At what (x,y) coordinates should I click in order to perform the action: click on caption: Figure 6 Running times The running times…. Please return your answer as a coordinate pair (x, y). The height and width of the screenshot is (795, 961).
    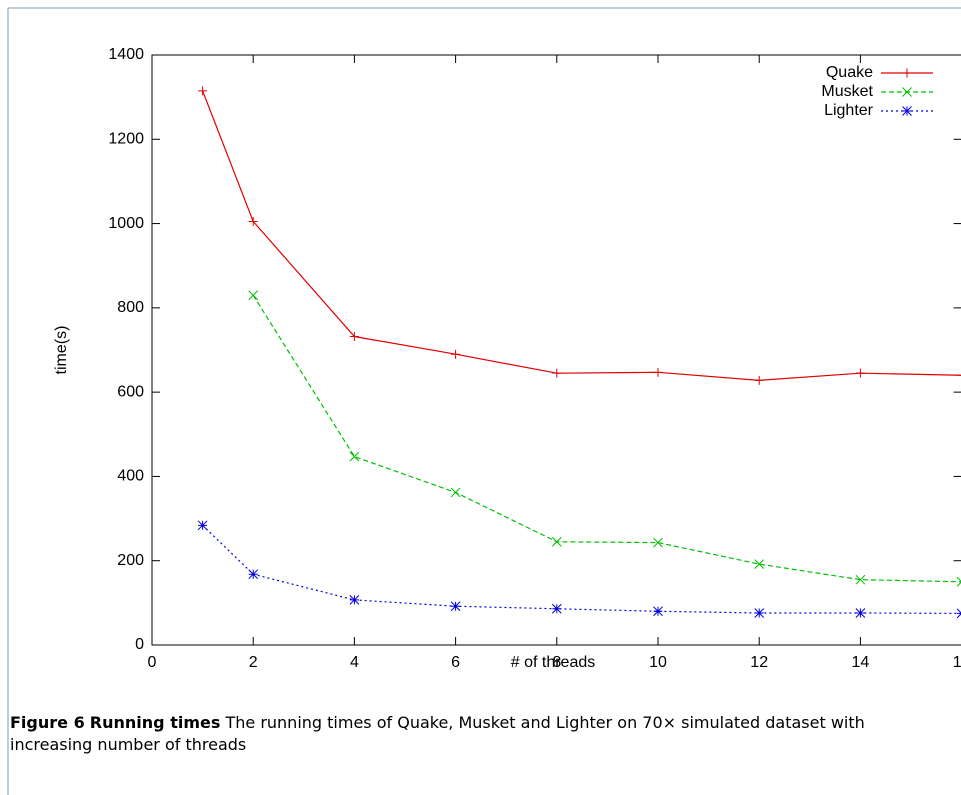
    Looking at the image, I should click on (475, 734).